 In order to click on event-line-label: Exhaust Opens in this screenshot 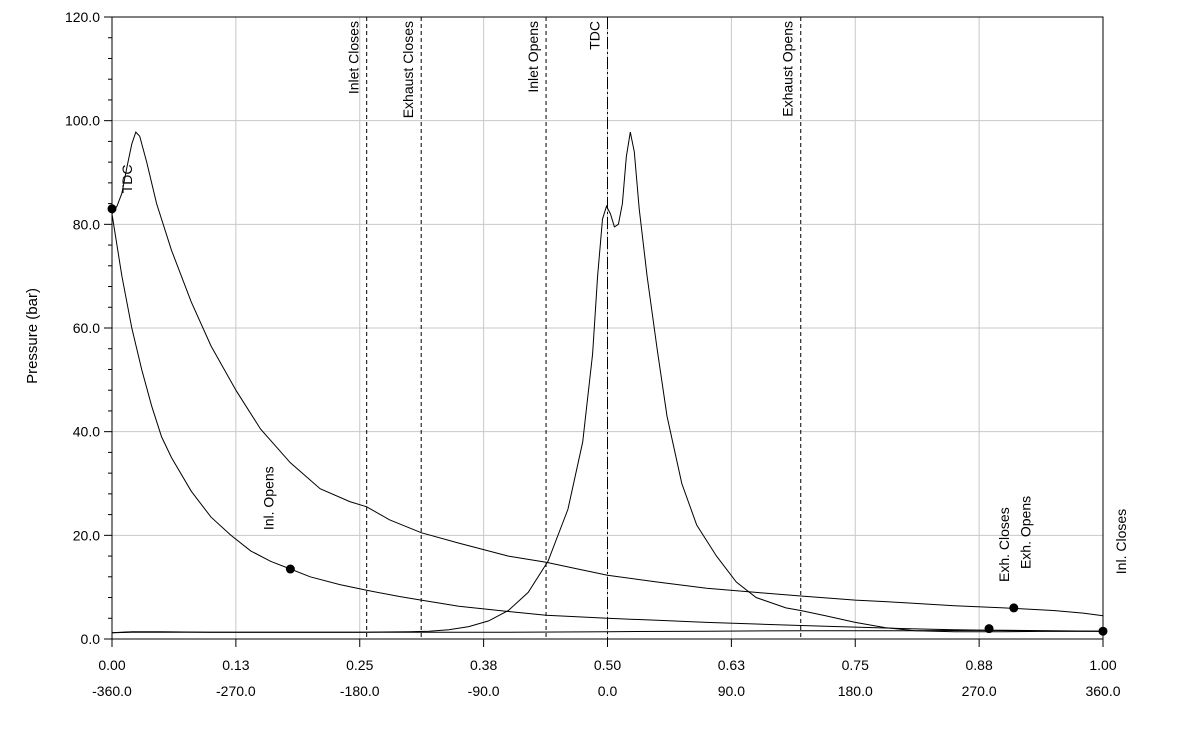, I will do `click(788, 69)`.